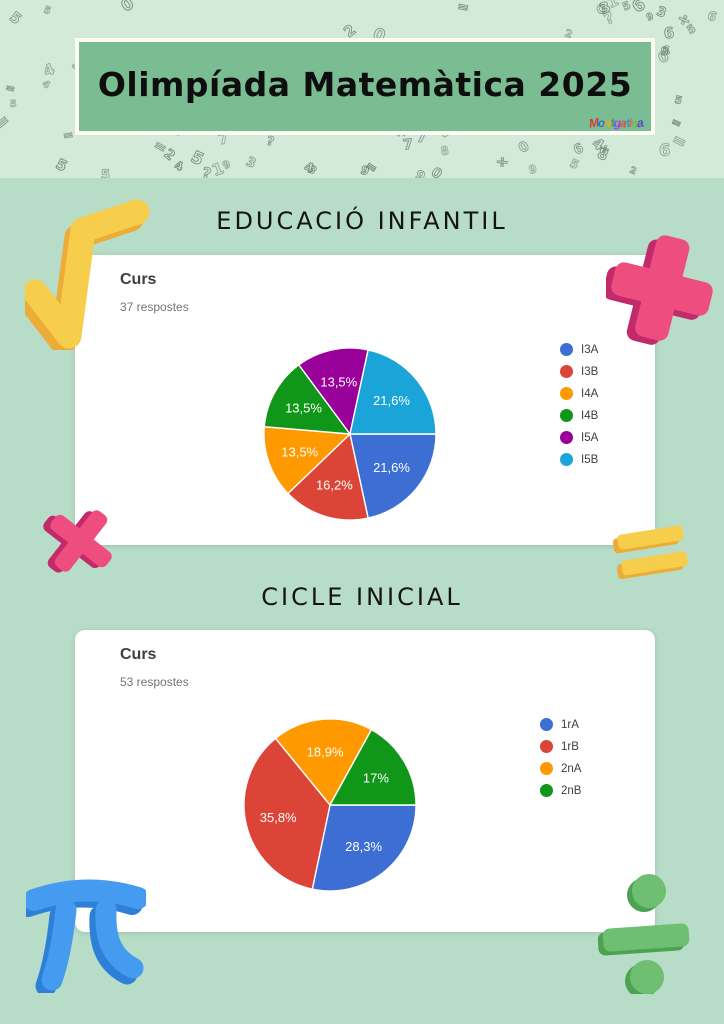 The image size is (724, 1024). What do you see at coordinates (640, 123) in the screenshot?
I see `logo-letter: a` at bounding box center [640, 123].